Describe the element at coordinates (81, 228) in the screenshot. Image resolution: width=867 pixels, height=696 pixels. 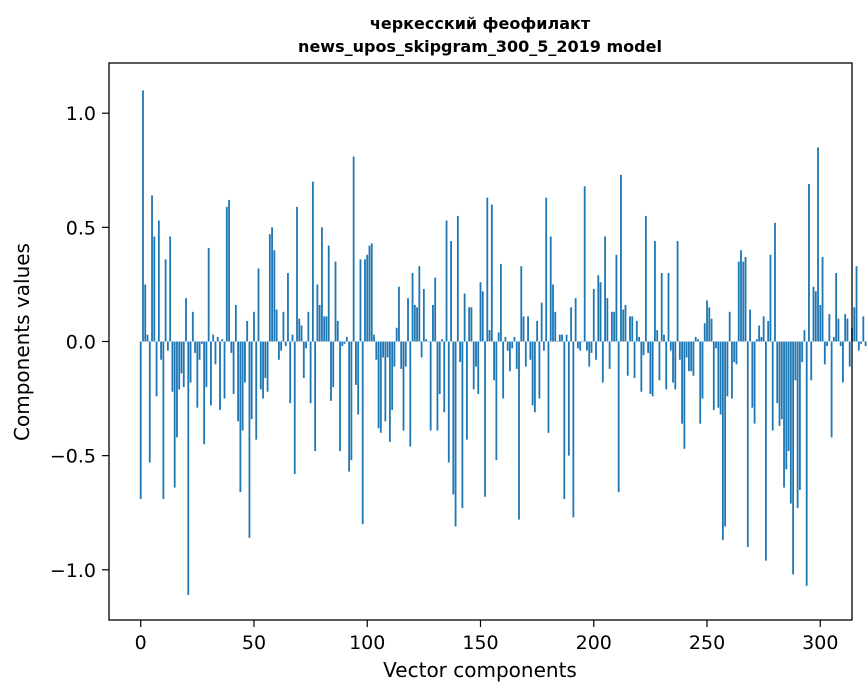
I see `y-tick-label: 0.5` at that location.